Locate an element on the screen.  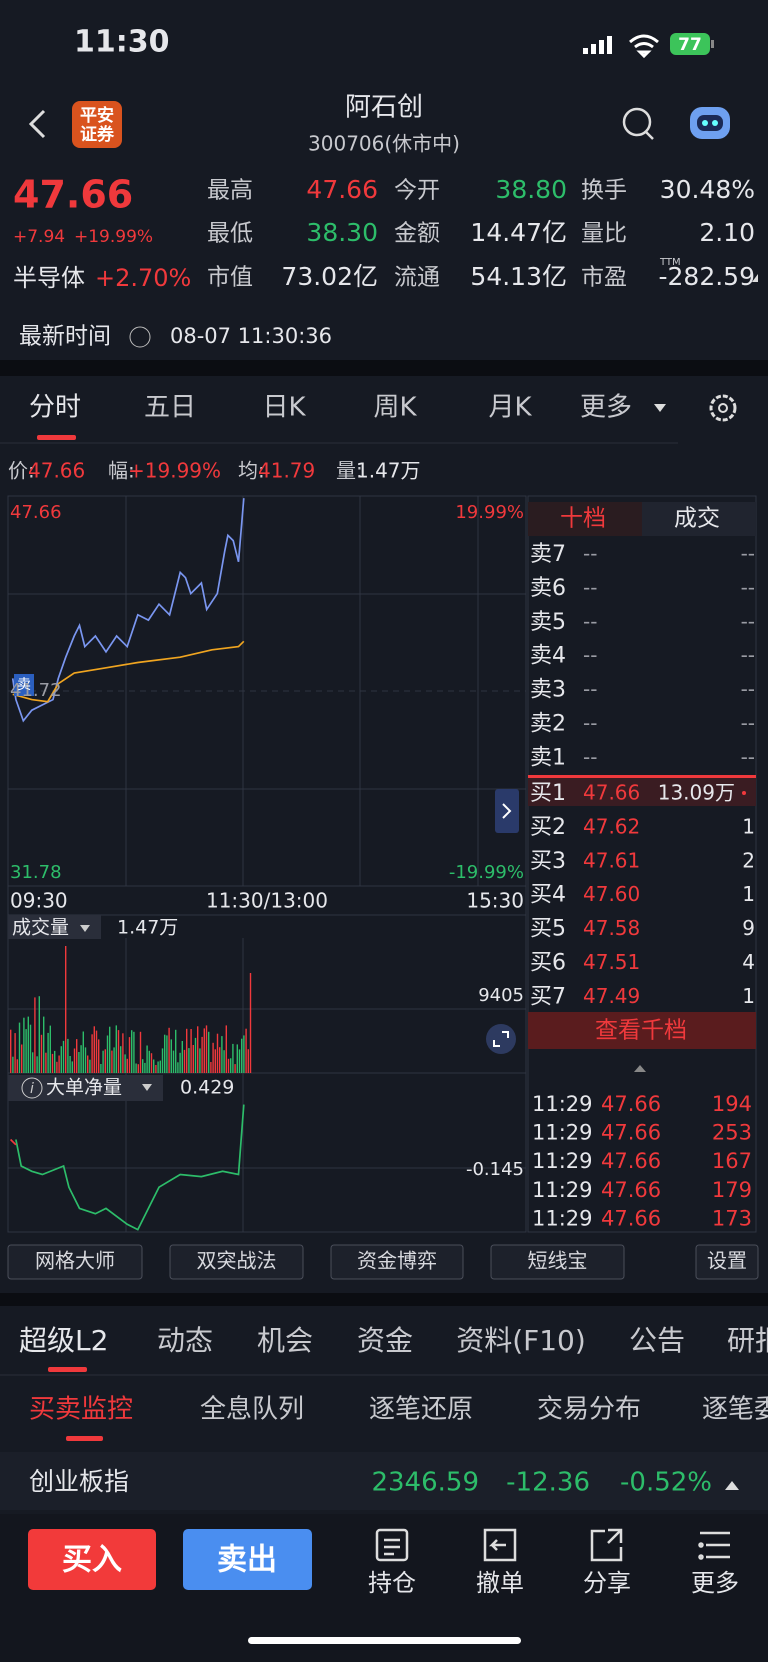
broker-logo is located at coordinates (97, 124).